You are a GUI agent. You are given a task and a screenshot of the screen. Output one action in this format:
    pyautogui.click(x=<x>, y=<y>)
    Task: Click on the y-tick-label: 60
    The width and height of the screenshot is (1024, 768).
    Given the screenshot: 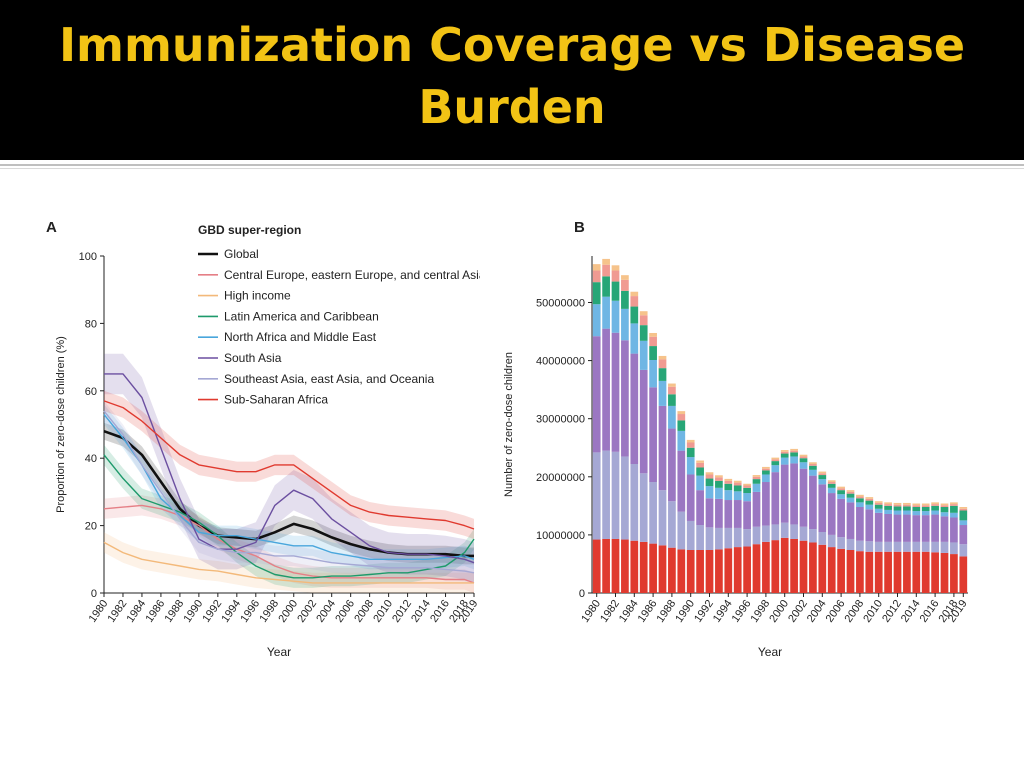 What is the action you would take?
    pyautogui.click(x=91, y=392)
    